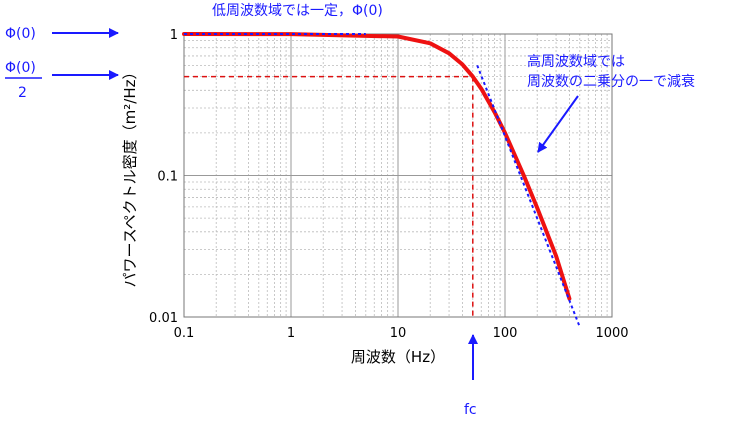 The width and height of the screenshot is (753, 427). What do you see at coordinates (22, 93) in the screenshot?
I see `phi0-half-denominator: 2` at bounding box center [22, 93].